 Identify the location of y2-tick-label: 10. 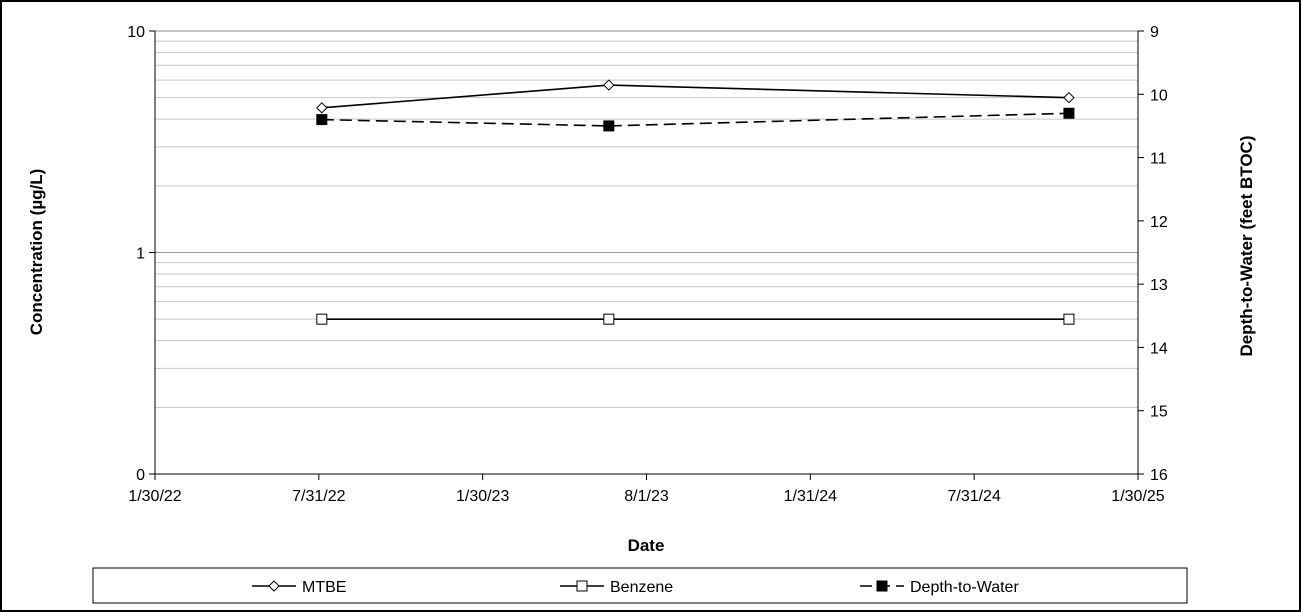
(1159, 95).